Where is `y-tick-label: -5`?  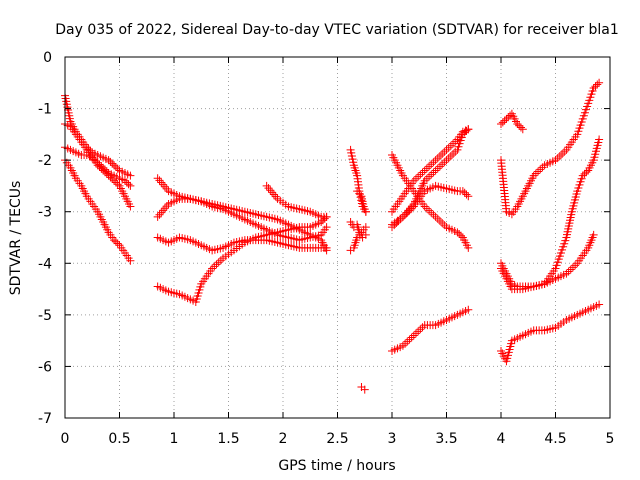 y-tick-label: -5 is located at coordinates (45, 316).